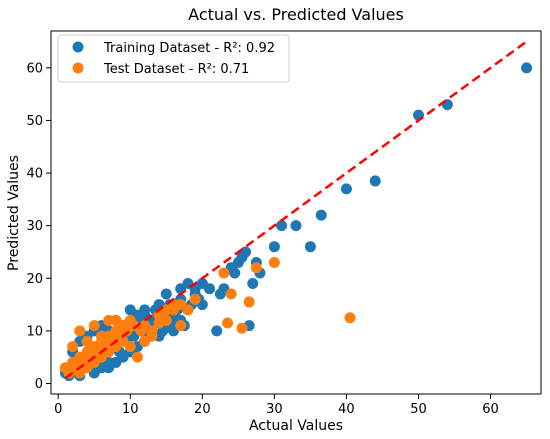 Image resolution: width=550 pixels, height=439 pixels. I want to click on x-tick-label: 30, so click(274, 409).